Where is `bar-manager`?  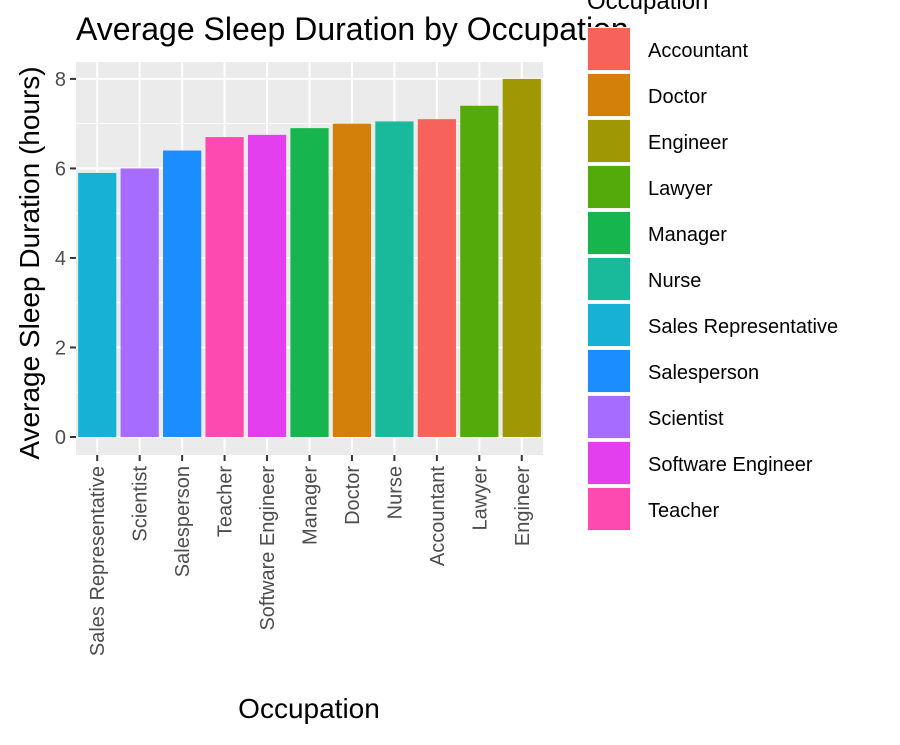
bar-manager is located at coordinates (309, 282).